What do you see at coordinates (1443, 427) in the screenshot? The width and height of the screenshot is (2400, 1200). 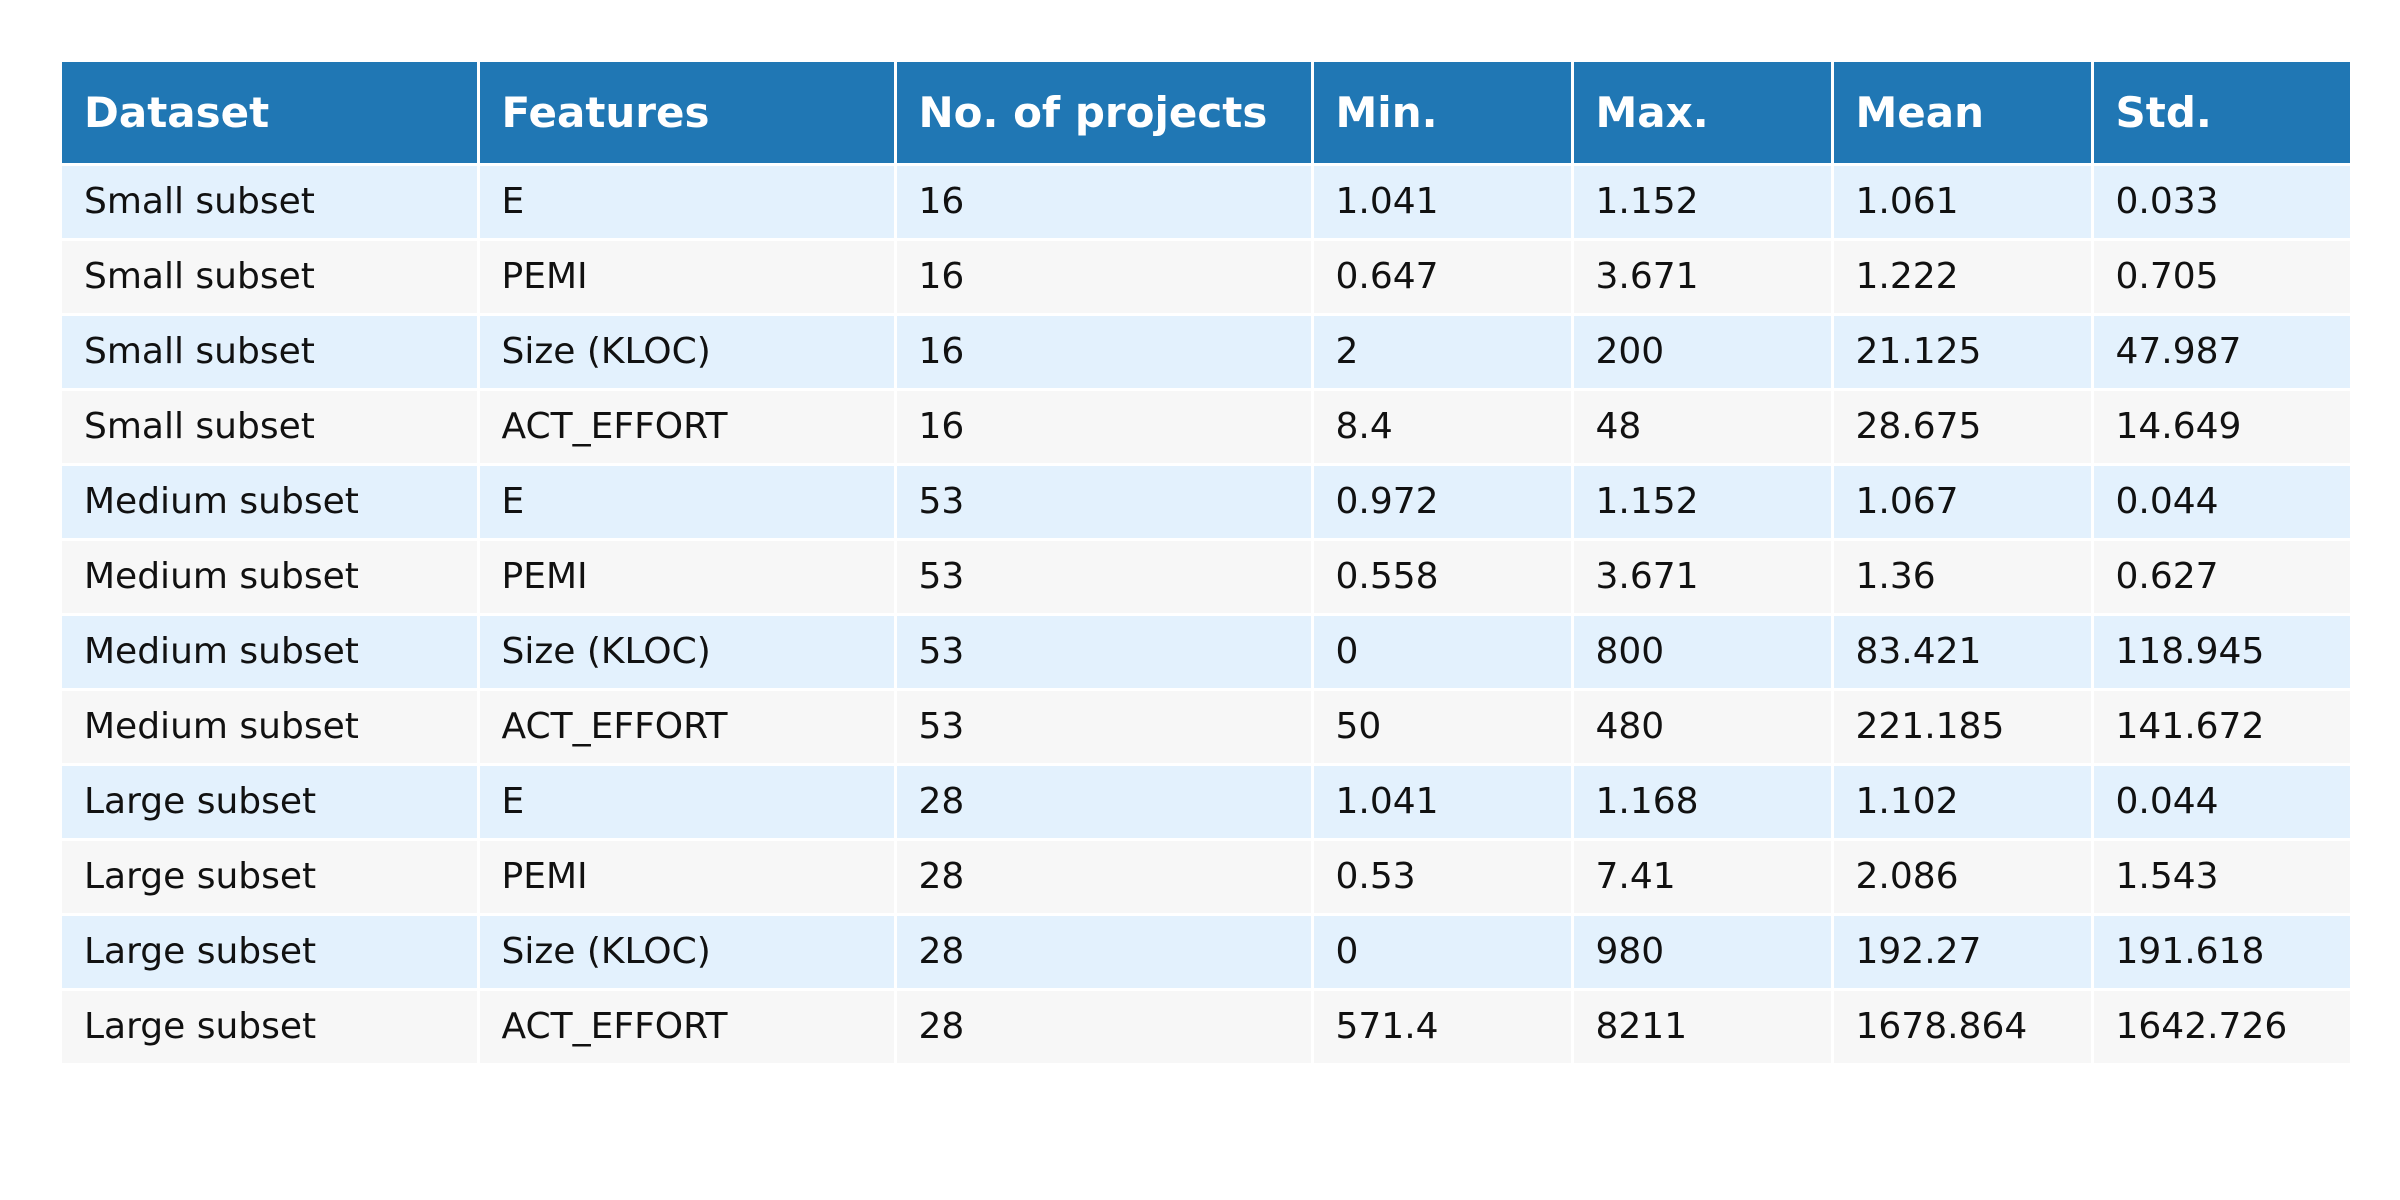 I see `cell-min: 8.4` at bounding box center [1443, 427].